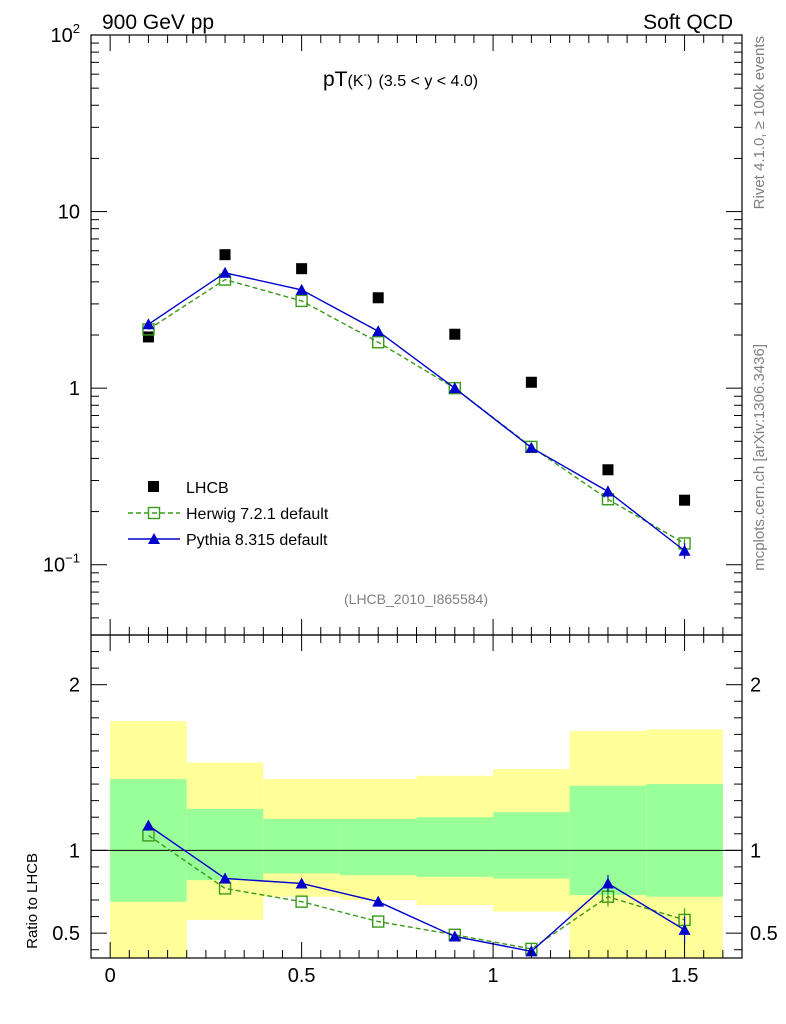 Image resolution: width=786 pixels, height=1024 pixels. Describe the element at coordinates (110, 976) in the screenshot. I see `x-tick-label: 0` at that location.